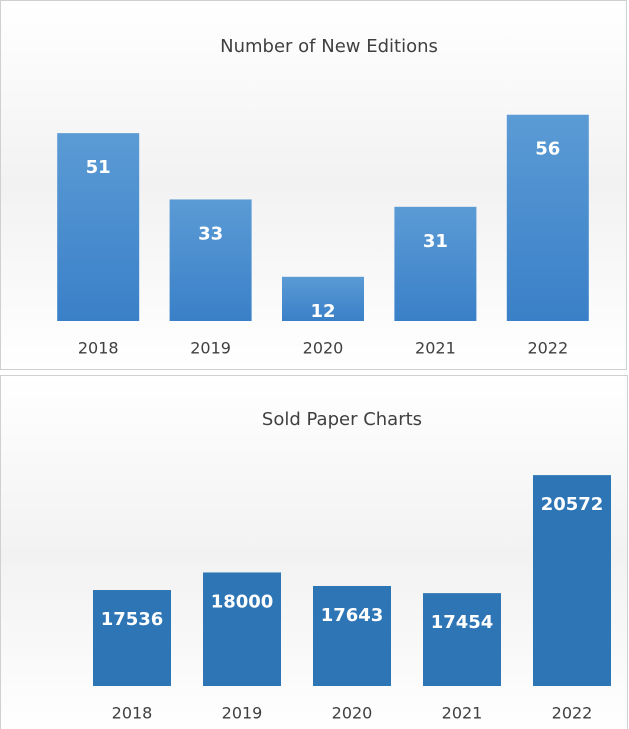 This screenshot has width=629, height=729. What do you see at coordinates (242, 601) in the screenshot?
I see `value-label: 18000` at bounding box center [242, 601].